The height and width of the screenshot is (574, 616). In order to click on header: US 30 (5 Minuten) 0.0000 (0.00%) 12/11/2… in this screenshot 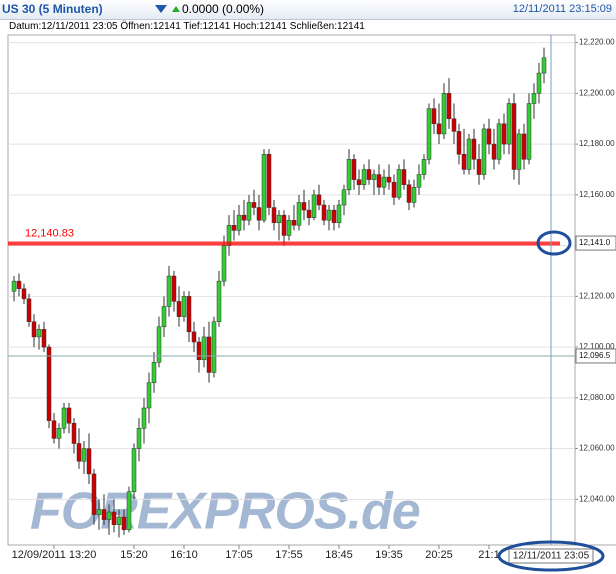, I will do `click(308, 10)`.